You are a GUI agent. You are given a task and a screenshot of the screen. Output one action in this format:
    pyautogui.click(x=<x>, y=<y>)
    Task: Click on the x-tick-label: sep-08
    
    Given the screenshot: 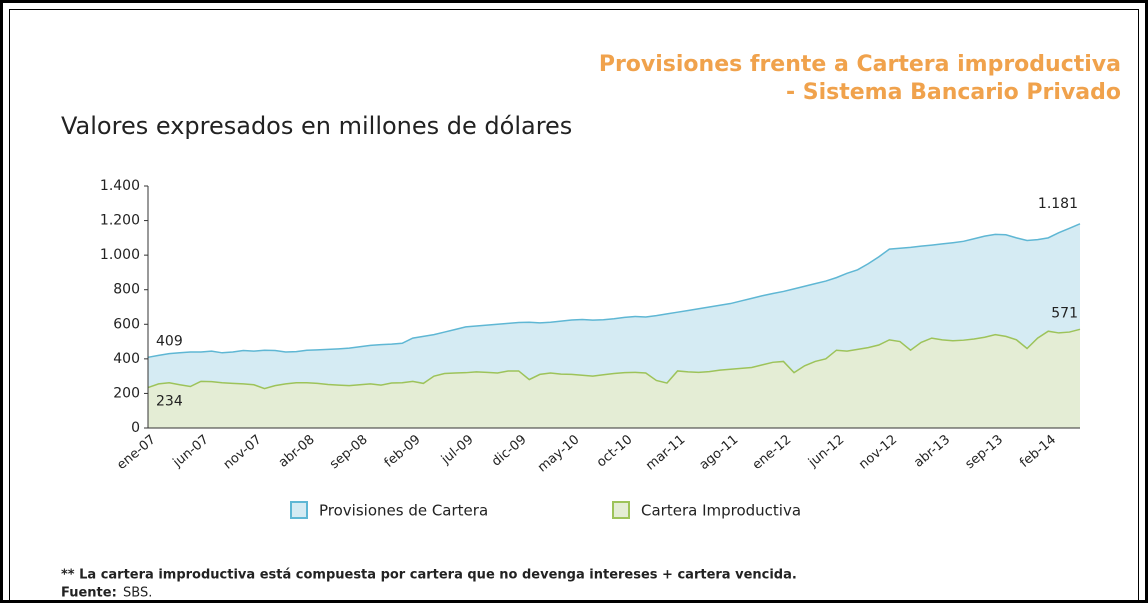 What is the action you would take?
    pyautogui.click(x=349, y=452)
    